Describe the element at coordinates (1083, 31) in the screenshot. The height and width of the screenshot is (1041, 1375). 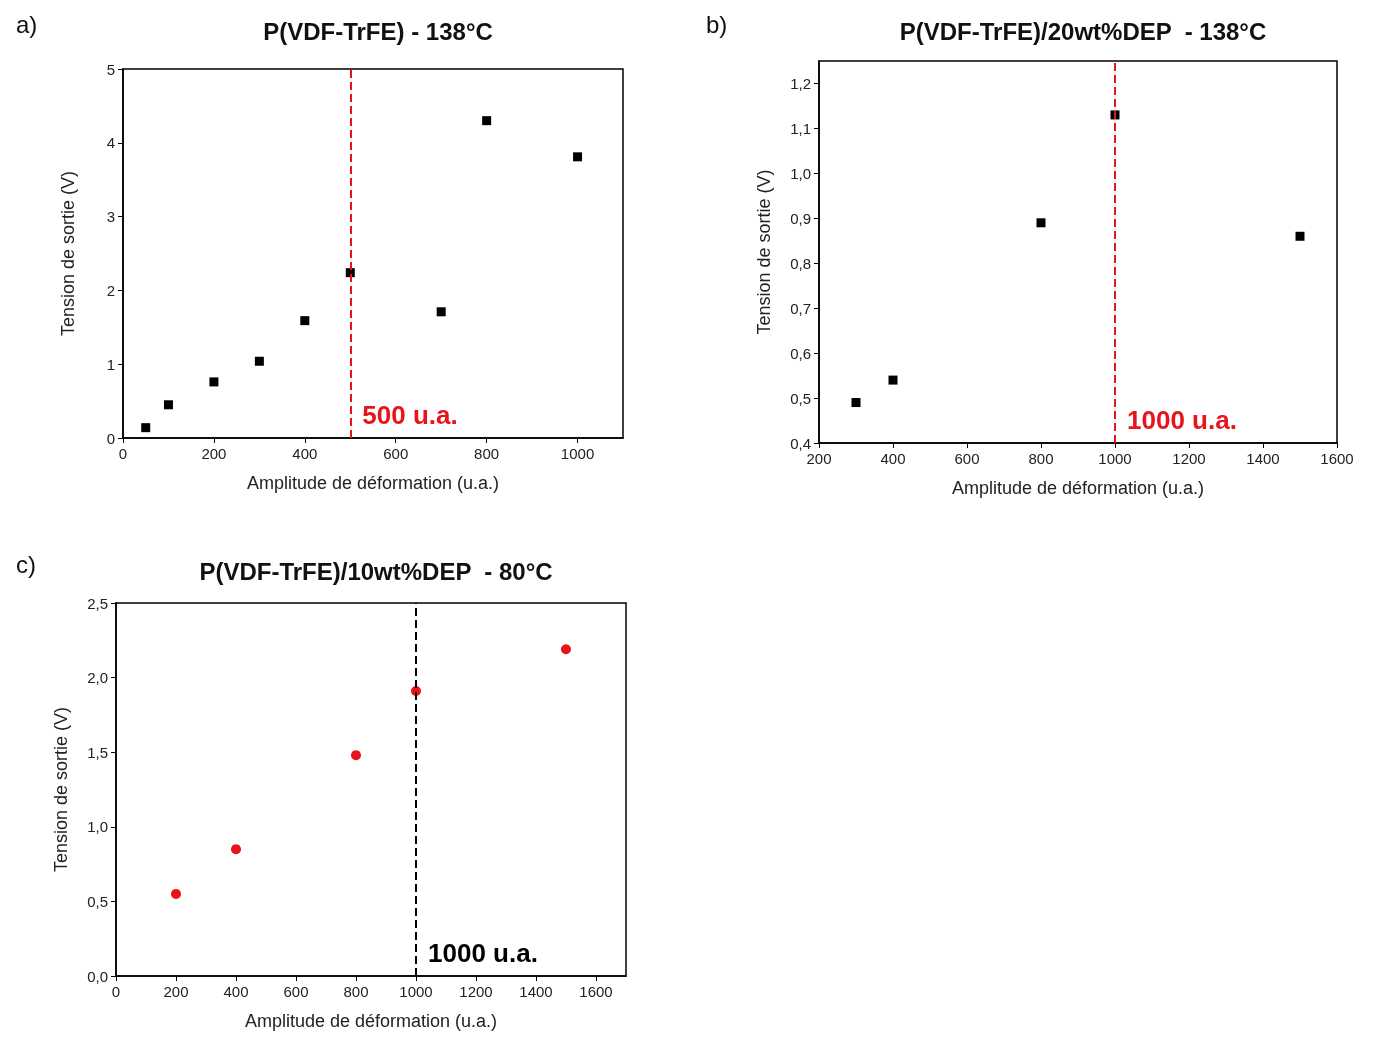
I see `chart-title: P(VDF-TrFE)/20wt%DEP - 138°C` at that location.